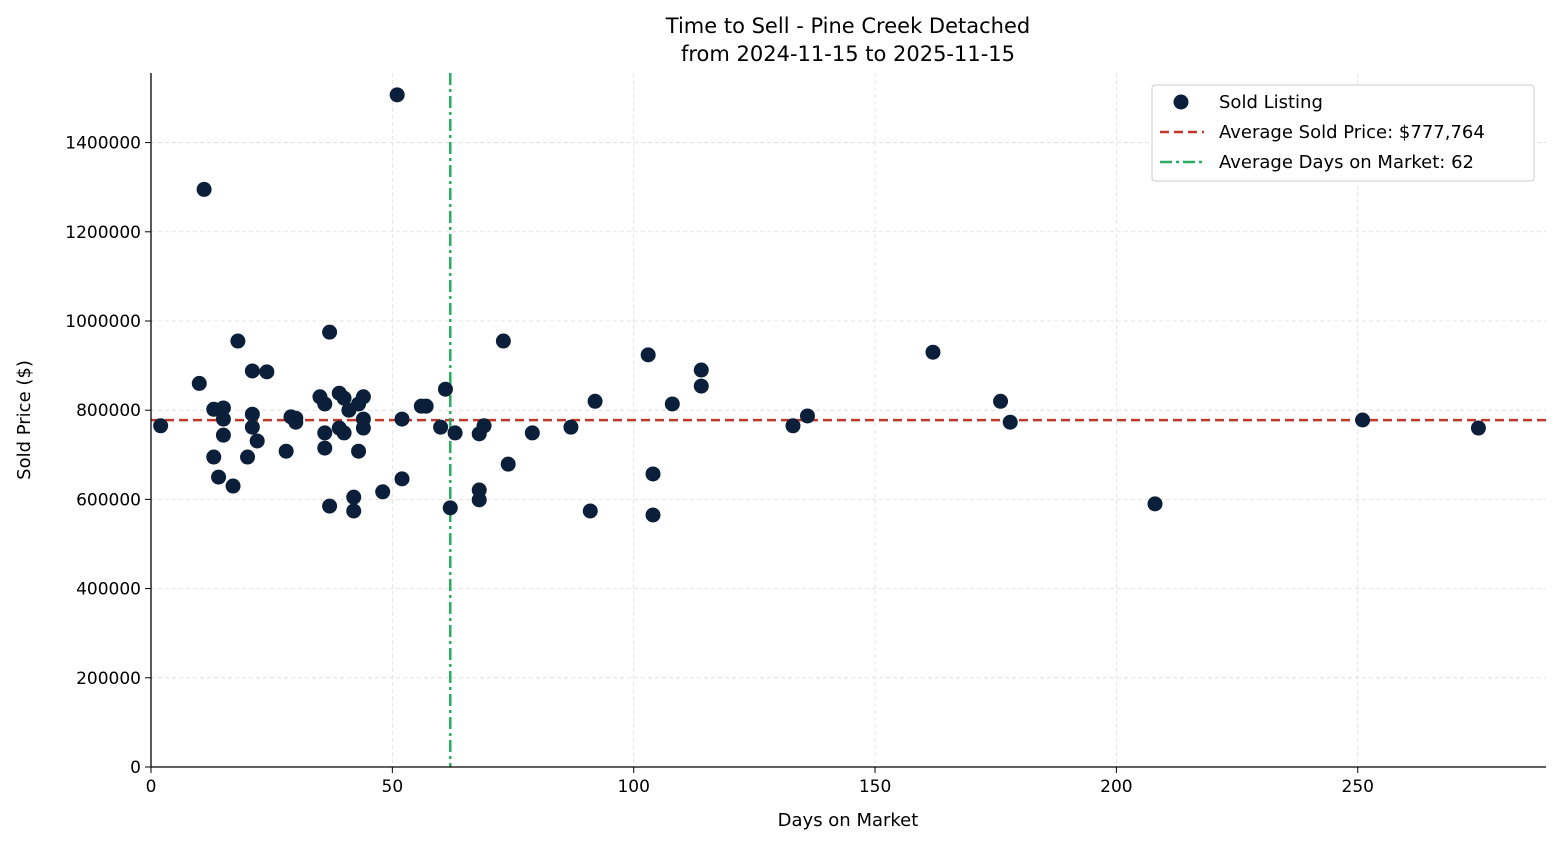 The height and width of the screenshot is (849, 1560). What do you see at coordinates (633, 787) in the screenshot?
I see `x-tick-label: 100` at bounding box center [633, 787].